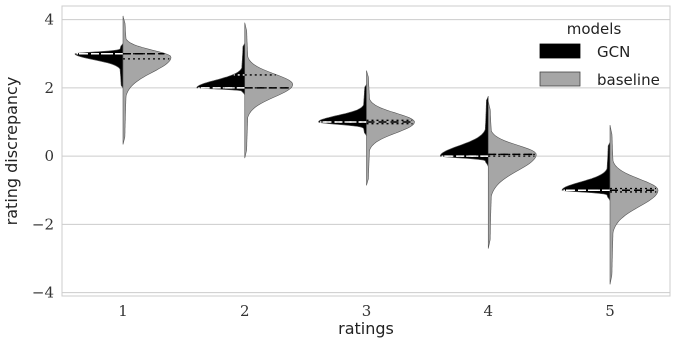 The width and height of the screenshot is (685, 346). I want to click on x-tick-label: 3, so click(367, 311).